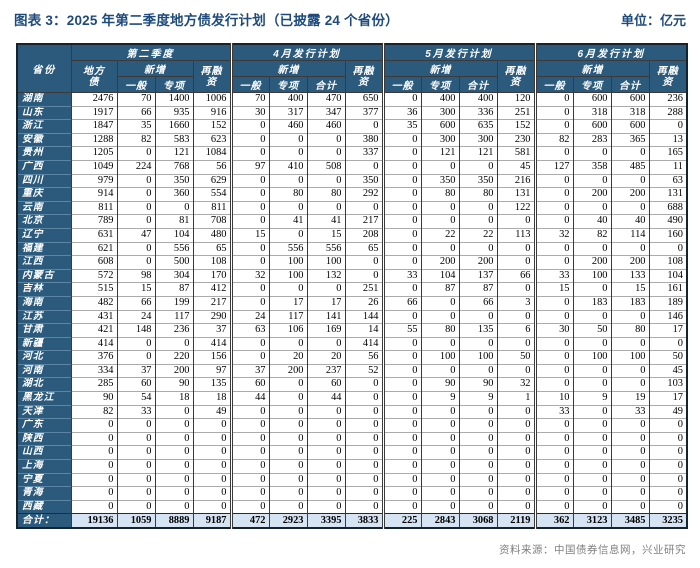  What do you see at coordinates (629, 275) in the screenshot?
I see `value-cell: 133` at bounding box center [629, 275].